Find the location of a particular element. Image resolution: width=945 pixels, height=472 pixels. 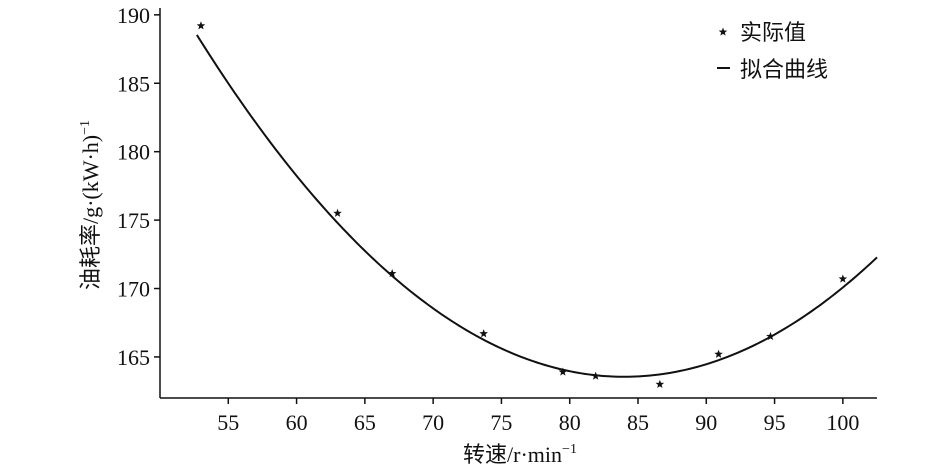

x-tick-label: 70 is located at coordinates (433, 422).